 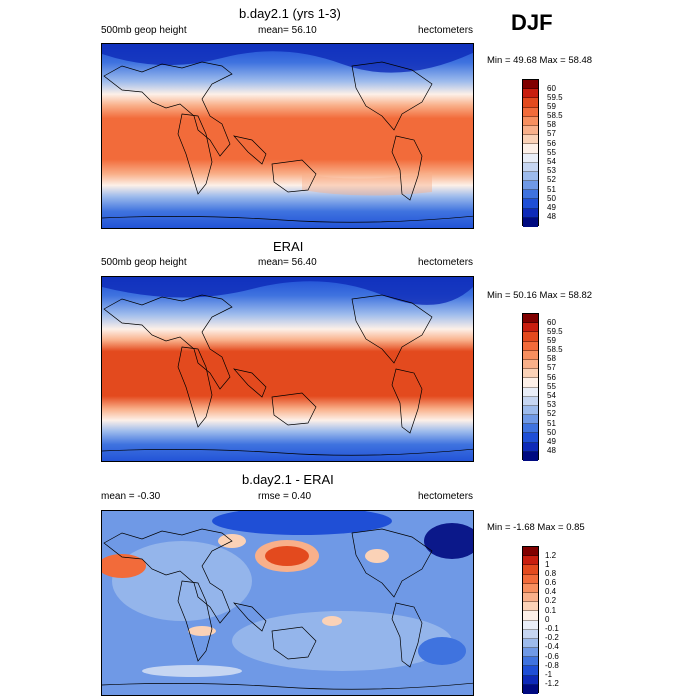 I want to click on panel-2-variable-label: 500mb geop height, so click(x=144, y=262).